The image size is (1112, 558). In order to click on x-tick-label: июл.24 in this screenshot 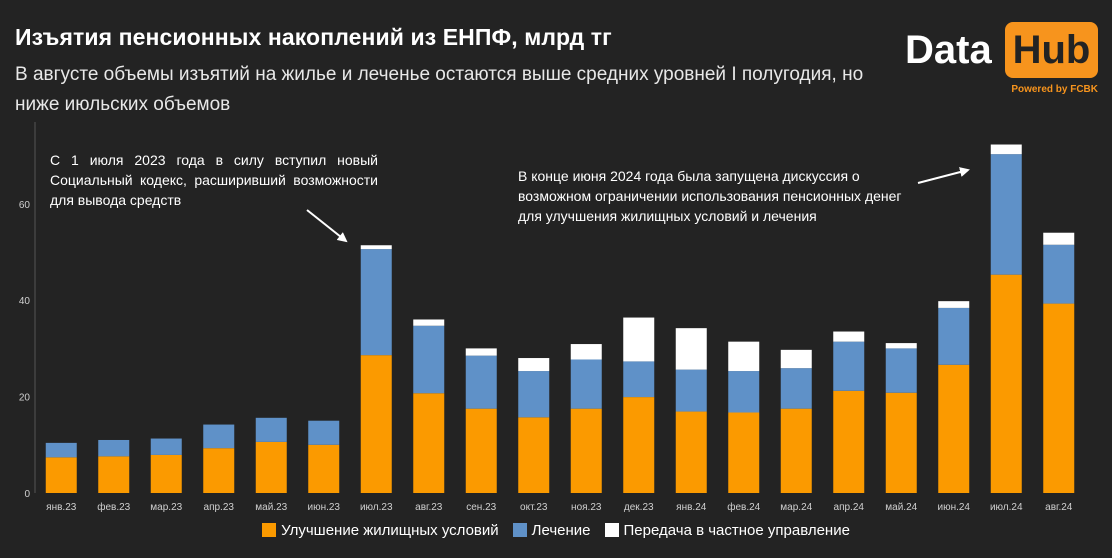, I will do `click(1006, 507)`.